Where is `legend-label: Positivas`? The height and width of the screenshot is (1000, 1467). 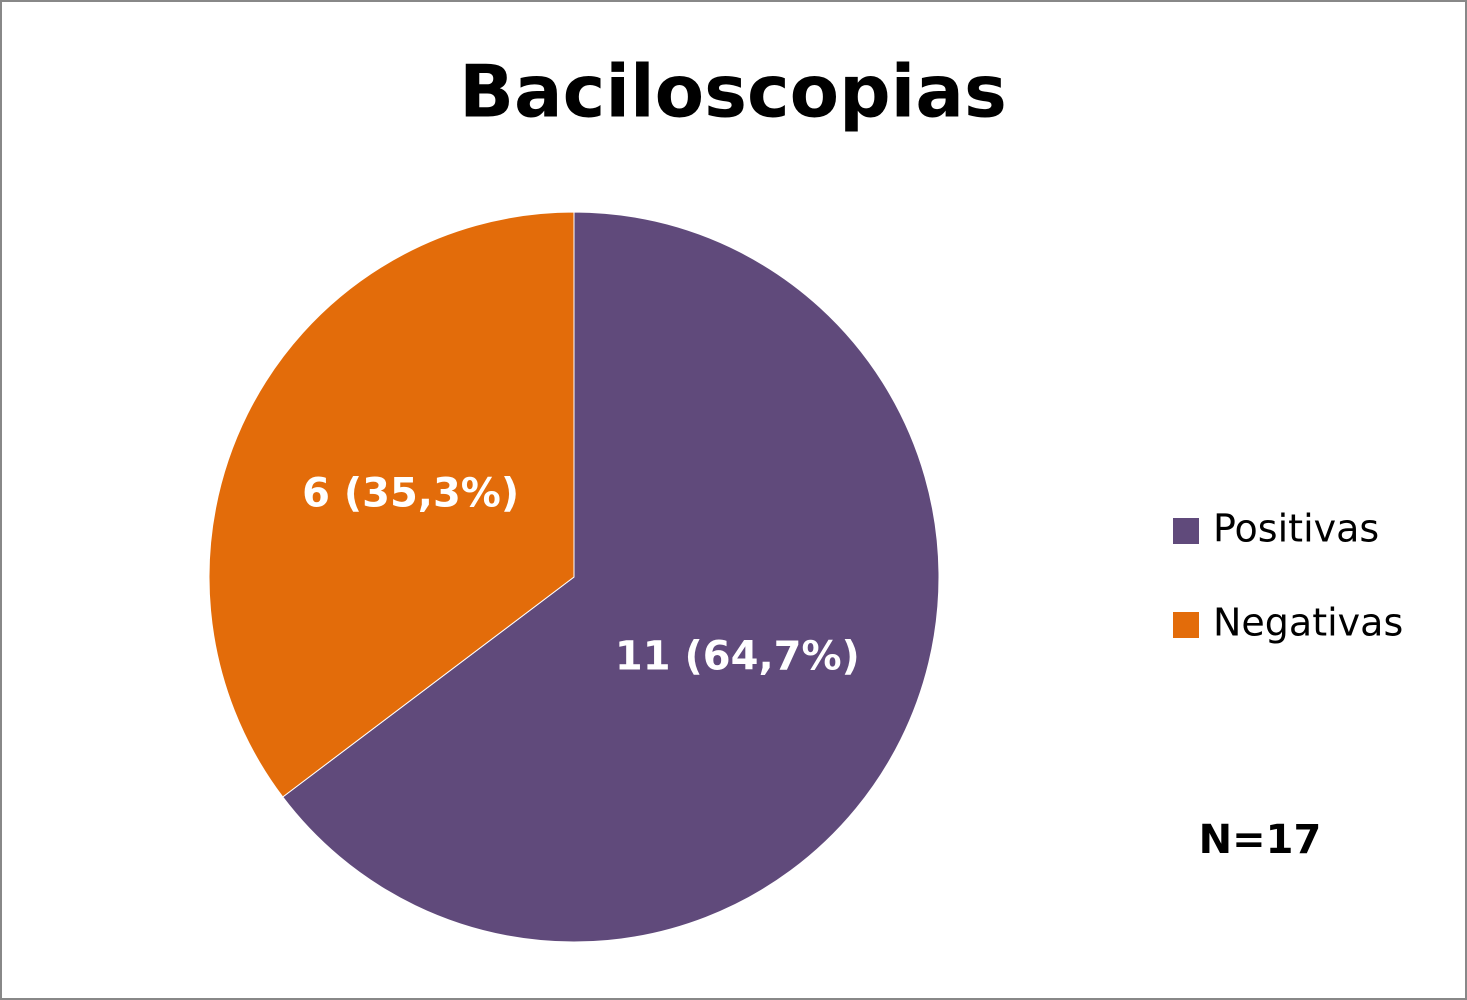
legend-label: Positivas is located at coordinates (1296, 529).